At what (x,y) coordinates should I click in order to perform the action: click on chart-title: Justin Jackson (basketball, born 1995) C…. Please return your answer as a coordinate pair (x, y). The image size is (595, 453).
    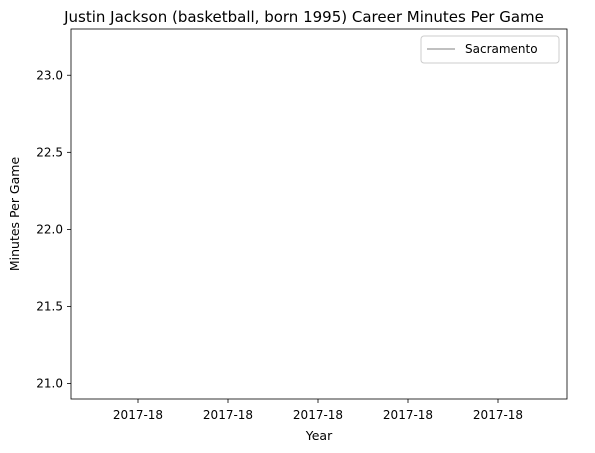
    Looking at the image, I should click on (303, 17).